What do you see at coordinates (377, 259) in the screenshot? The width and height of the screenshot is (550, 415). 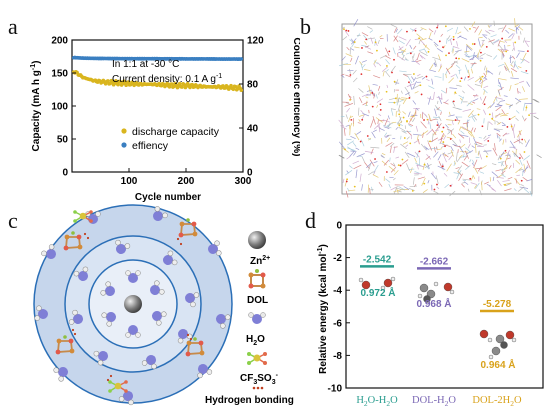 I see `energy-value-label: -2.542` at bounding box center [377, 259].